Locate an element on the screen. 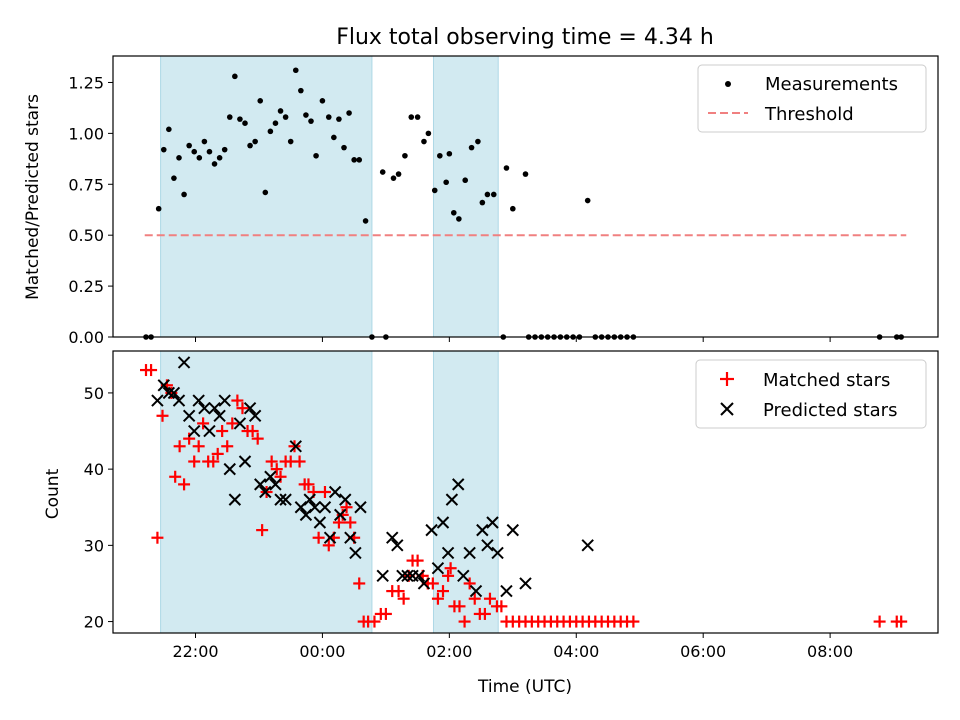 This screenshot has width=960, height=720. x-tick-label: 22:00 is located at coordinates (195, 651).